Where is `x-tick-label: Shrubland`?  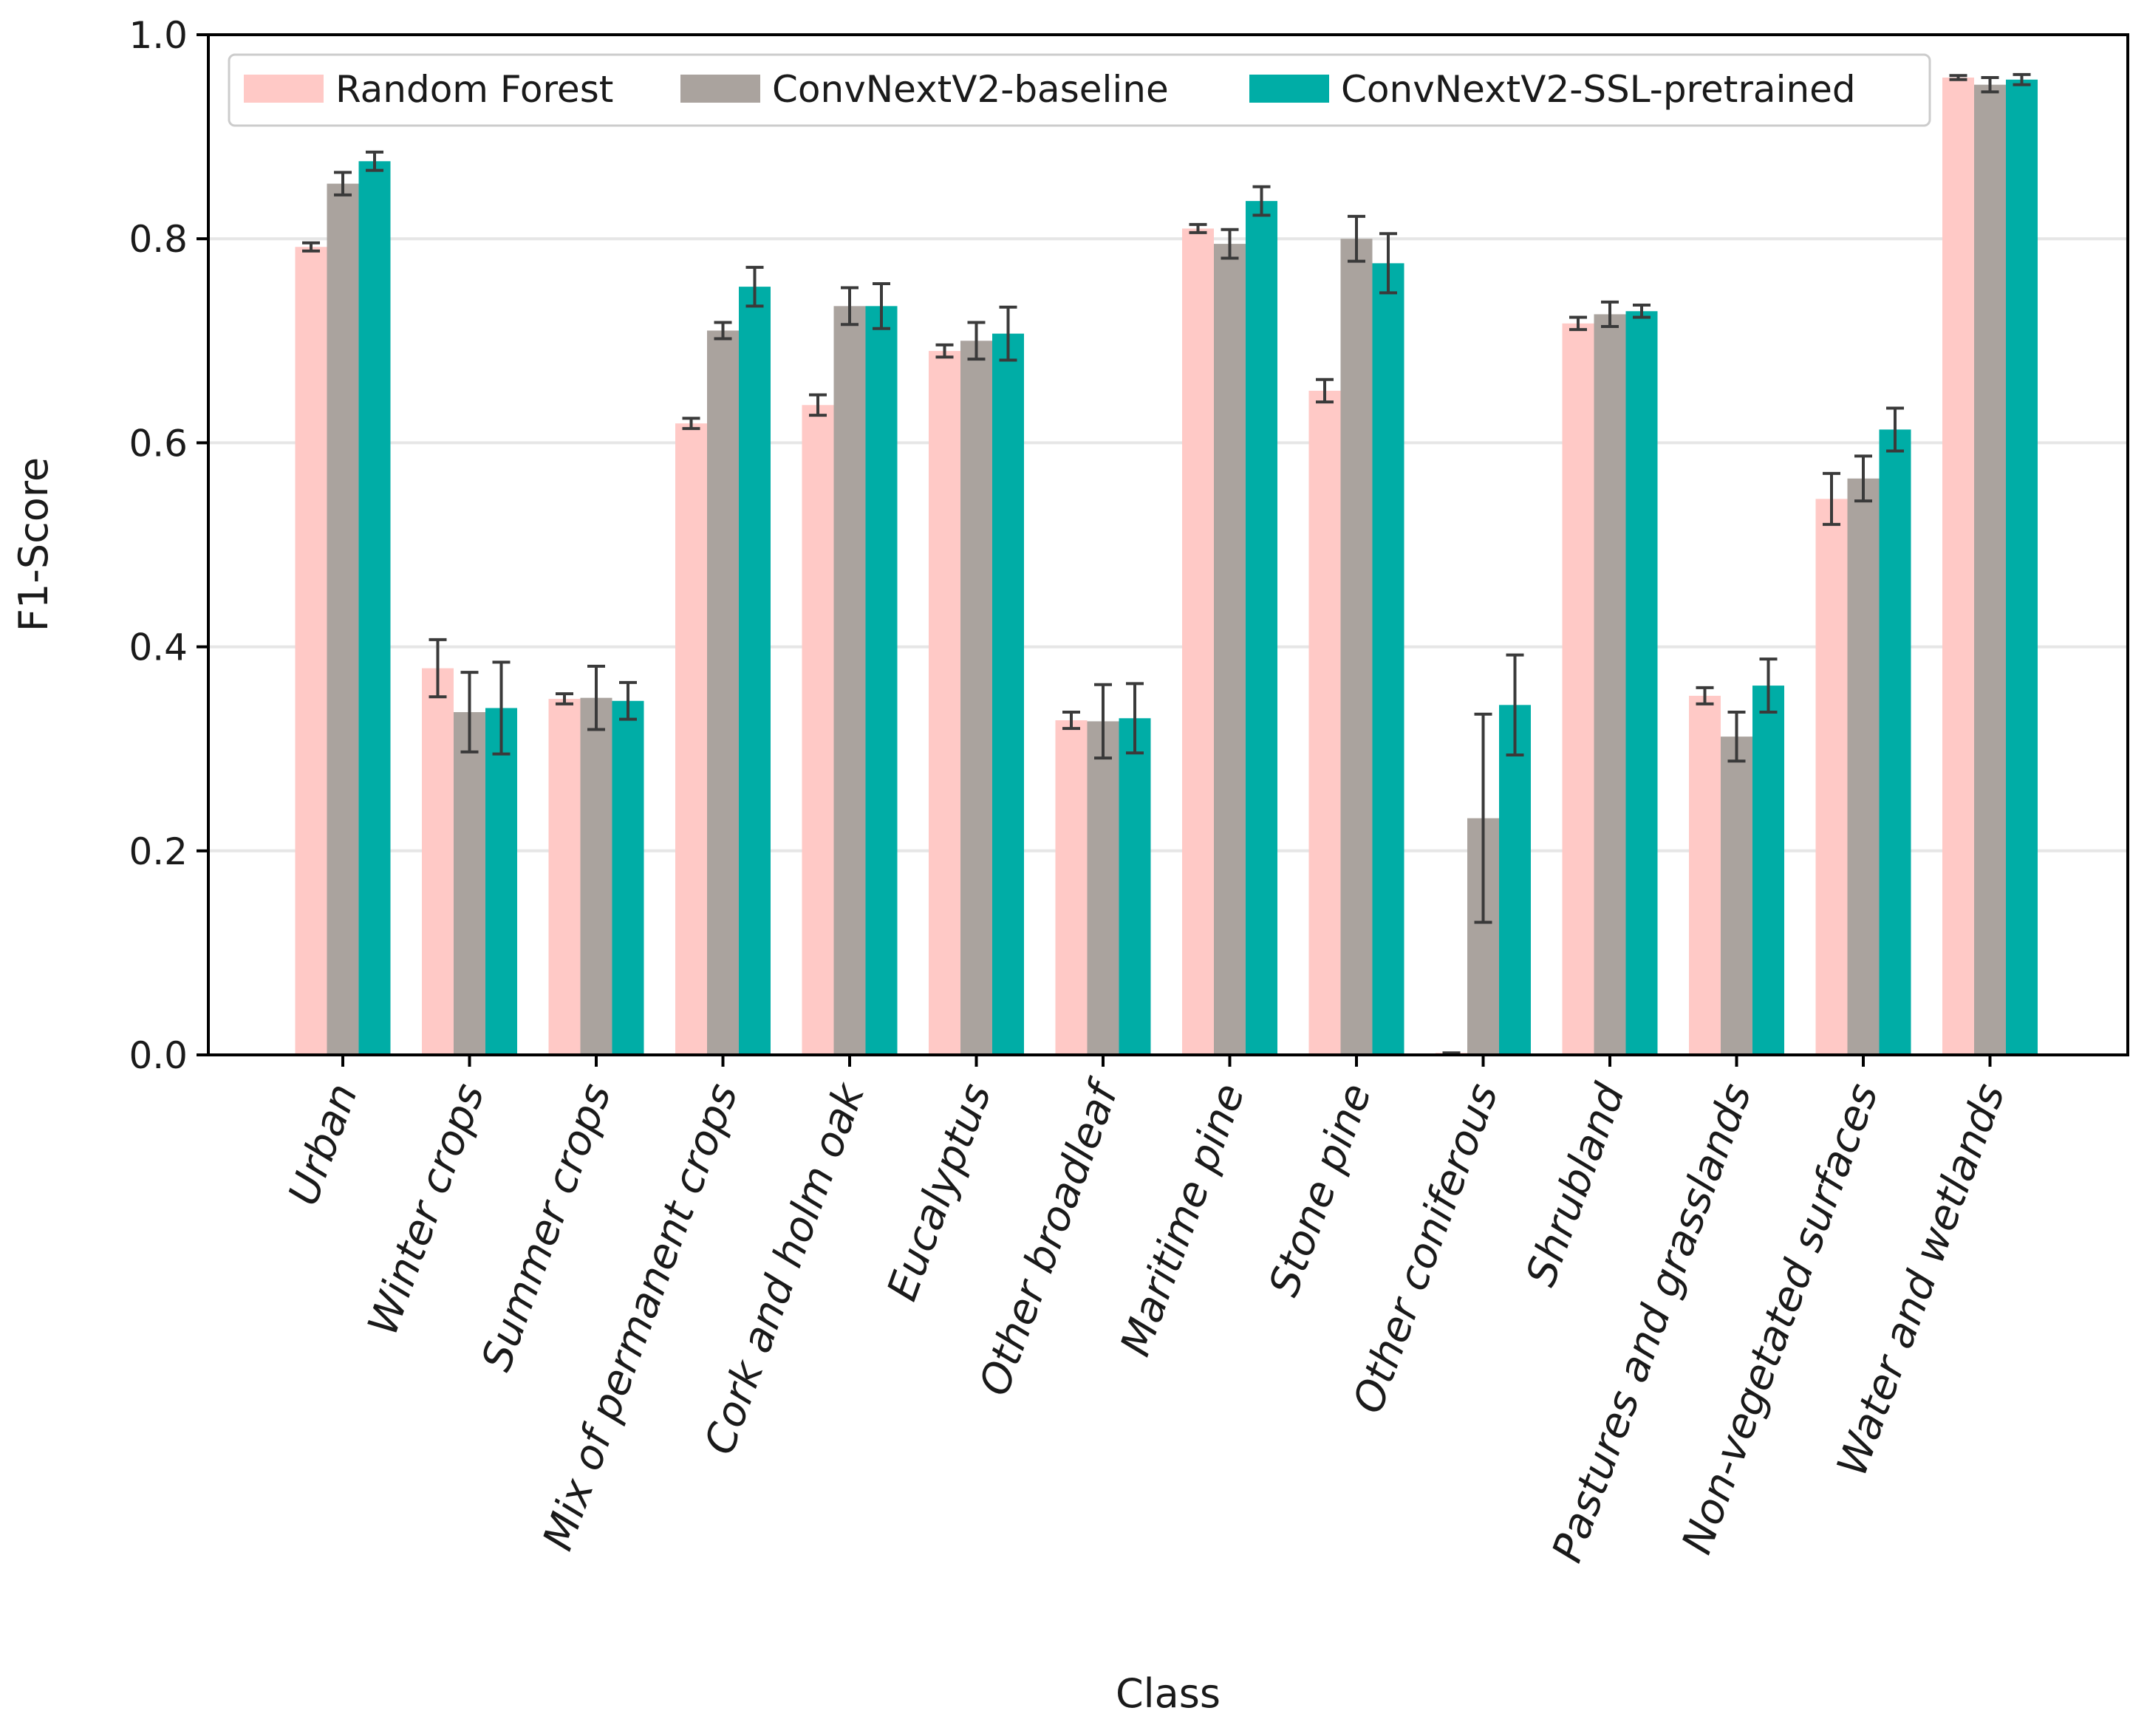
x-tick-label: Shrubland is located at coordinates (1575, 1184).